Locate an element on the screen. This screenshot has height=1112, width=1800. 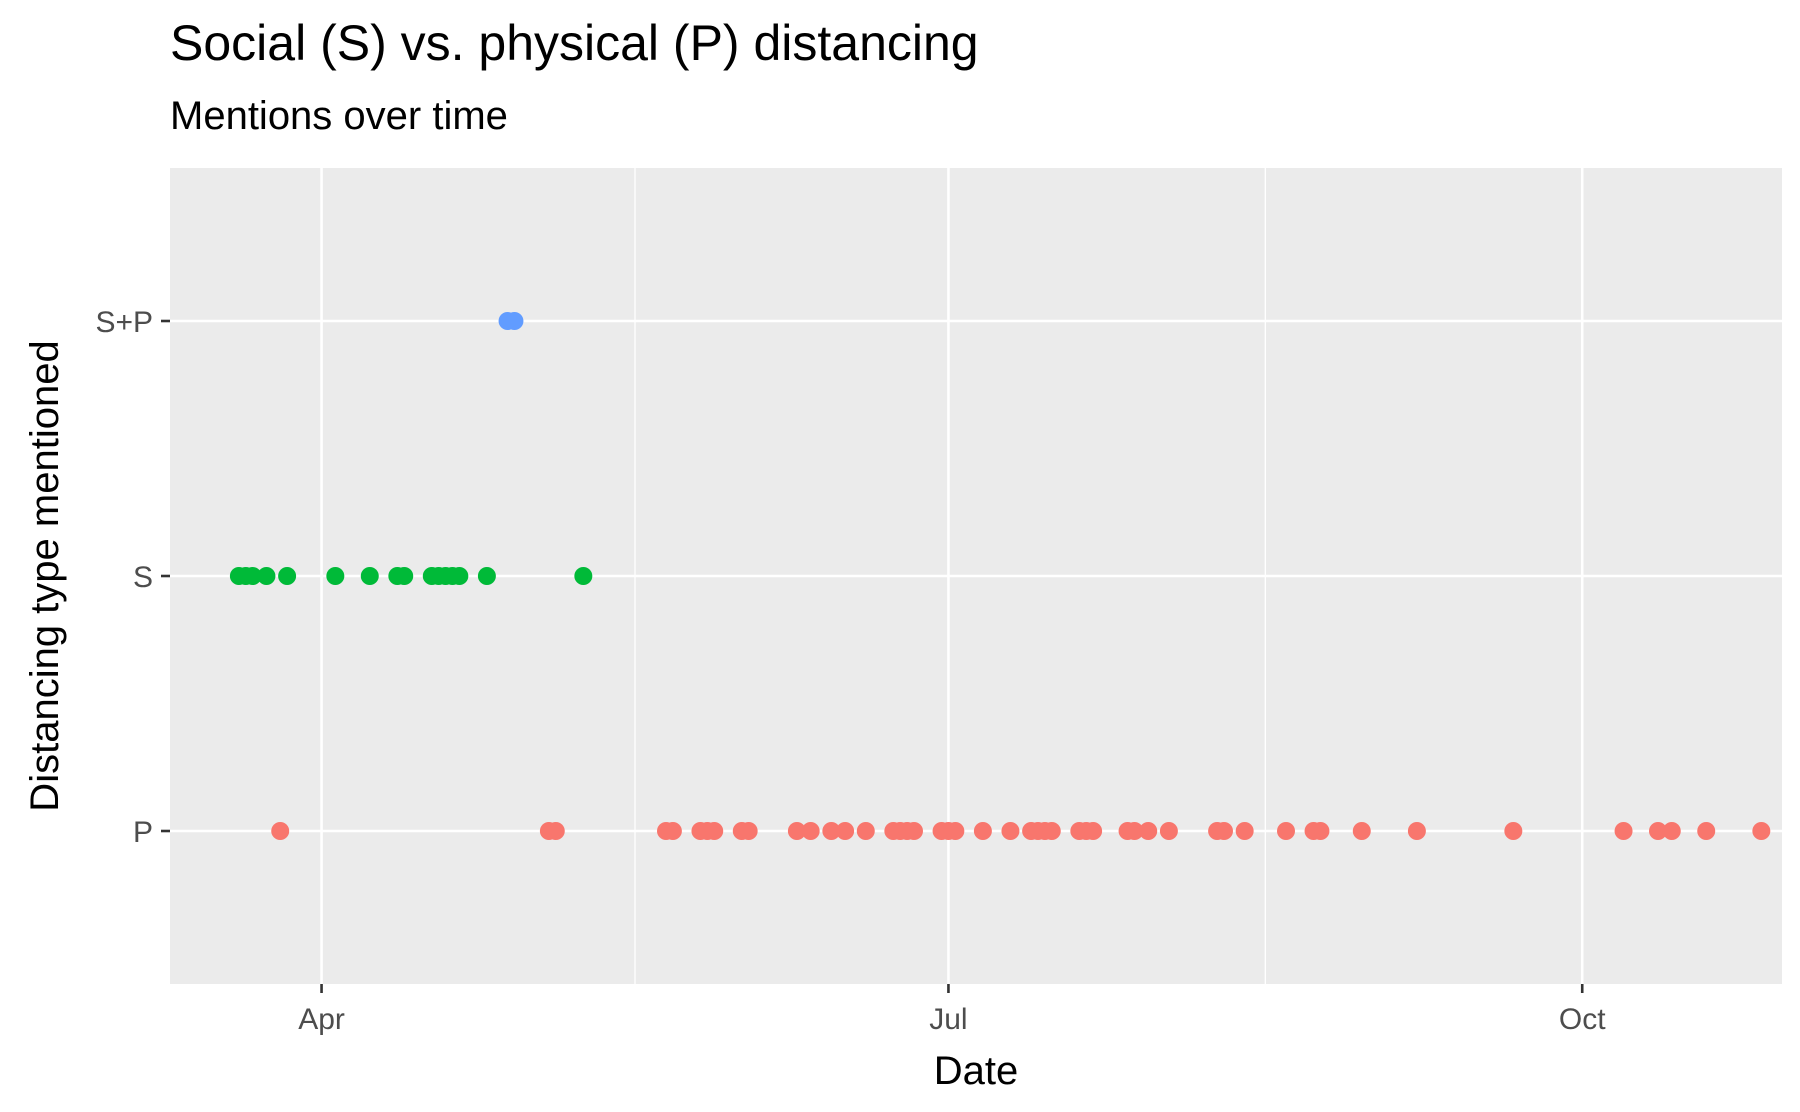
chart-title: Social (S) vs. physical (P) distancing is located at coordinates (574, 43).